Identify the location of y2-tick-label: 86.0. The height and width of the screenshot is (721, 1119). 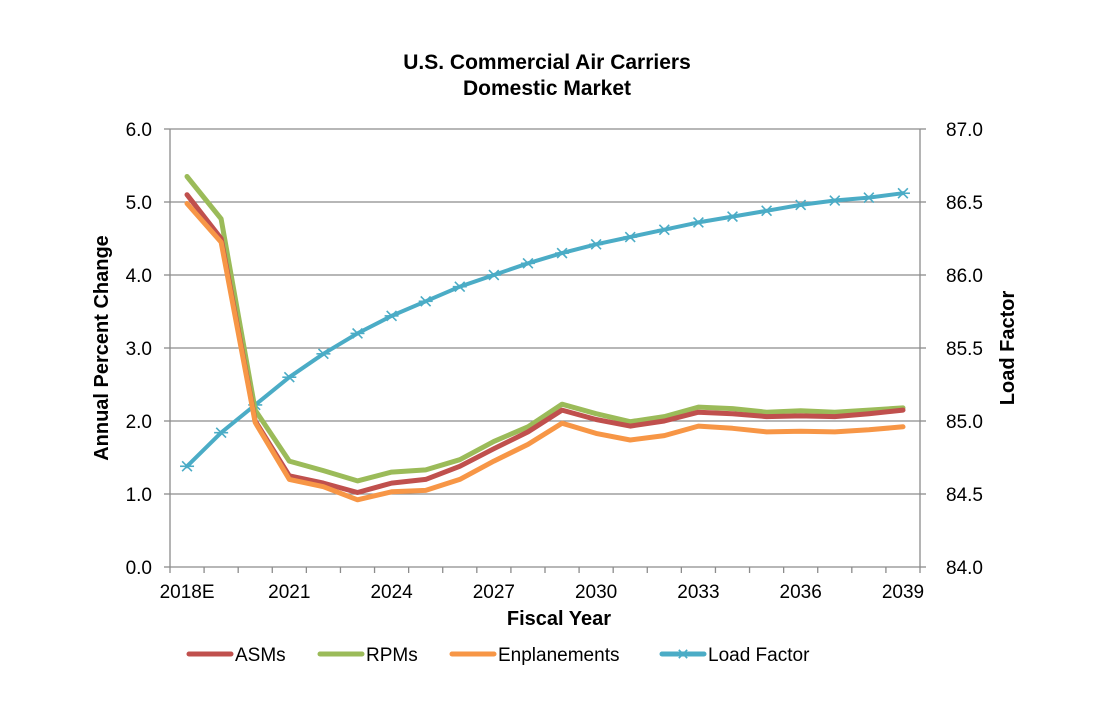
(964, 276).